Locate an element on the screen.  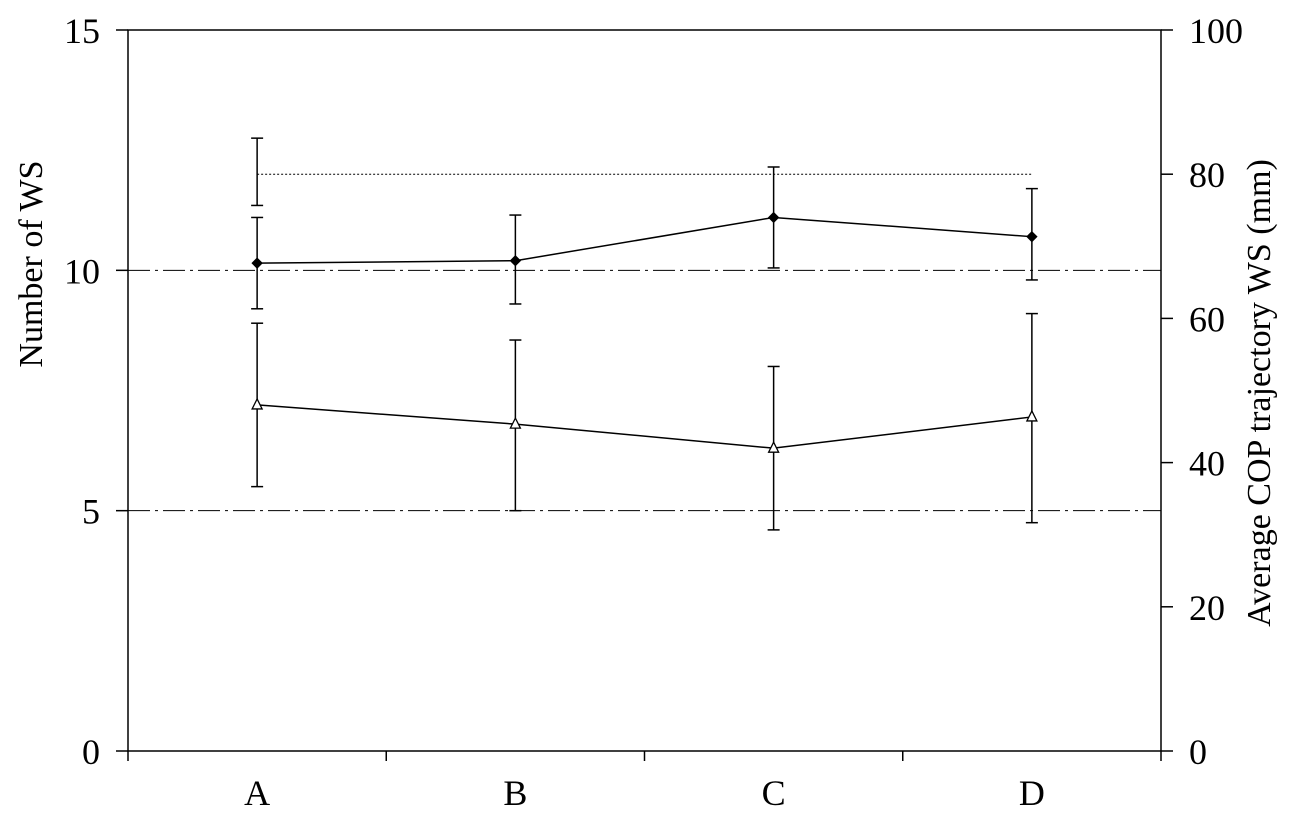
y-right-tick-label: 40 is located at coordinates (1207, 464).